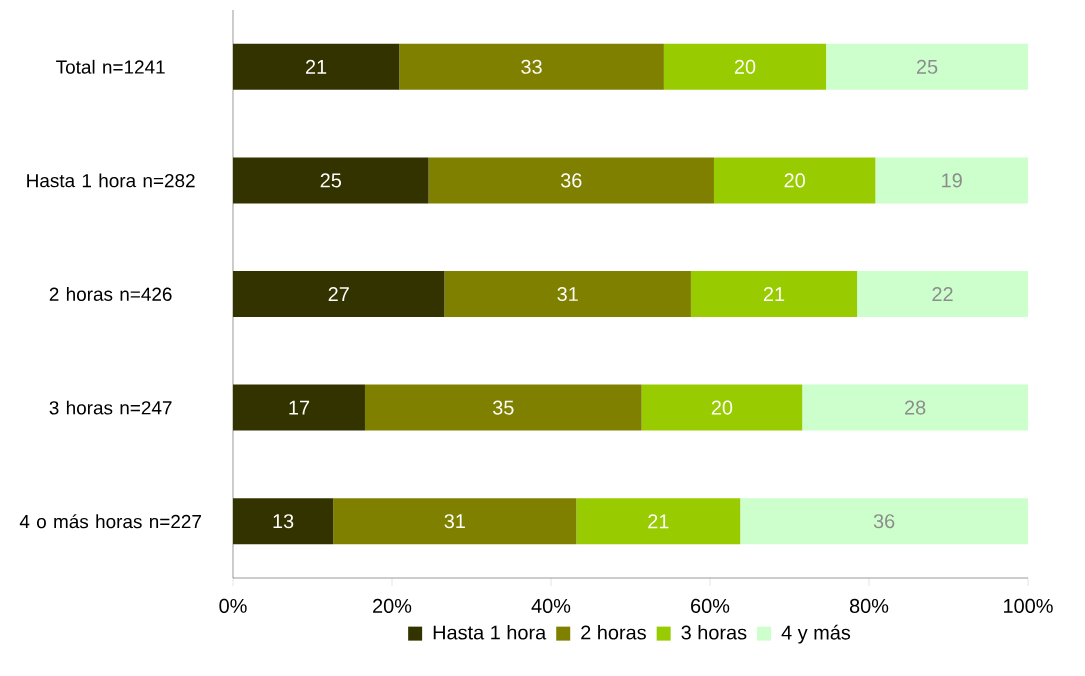 The width and height of the screenshot is (1085, 676). I want to click on y-tick-label: Hasta 1 hora n=282, so click(111, 180).